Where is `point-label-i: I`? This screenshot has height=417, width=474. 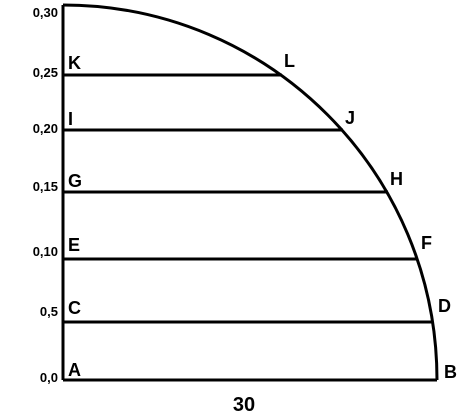
point-label-i: I is located at coordinates (70, 119).